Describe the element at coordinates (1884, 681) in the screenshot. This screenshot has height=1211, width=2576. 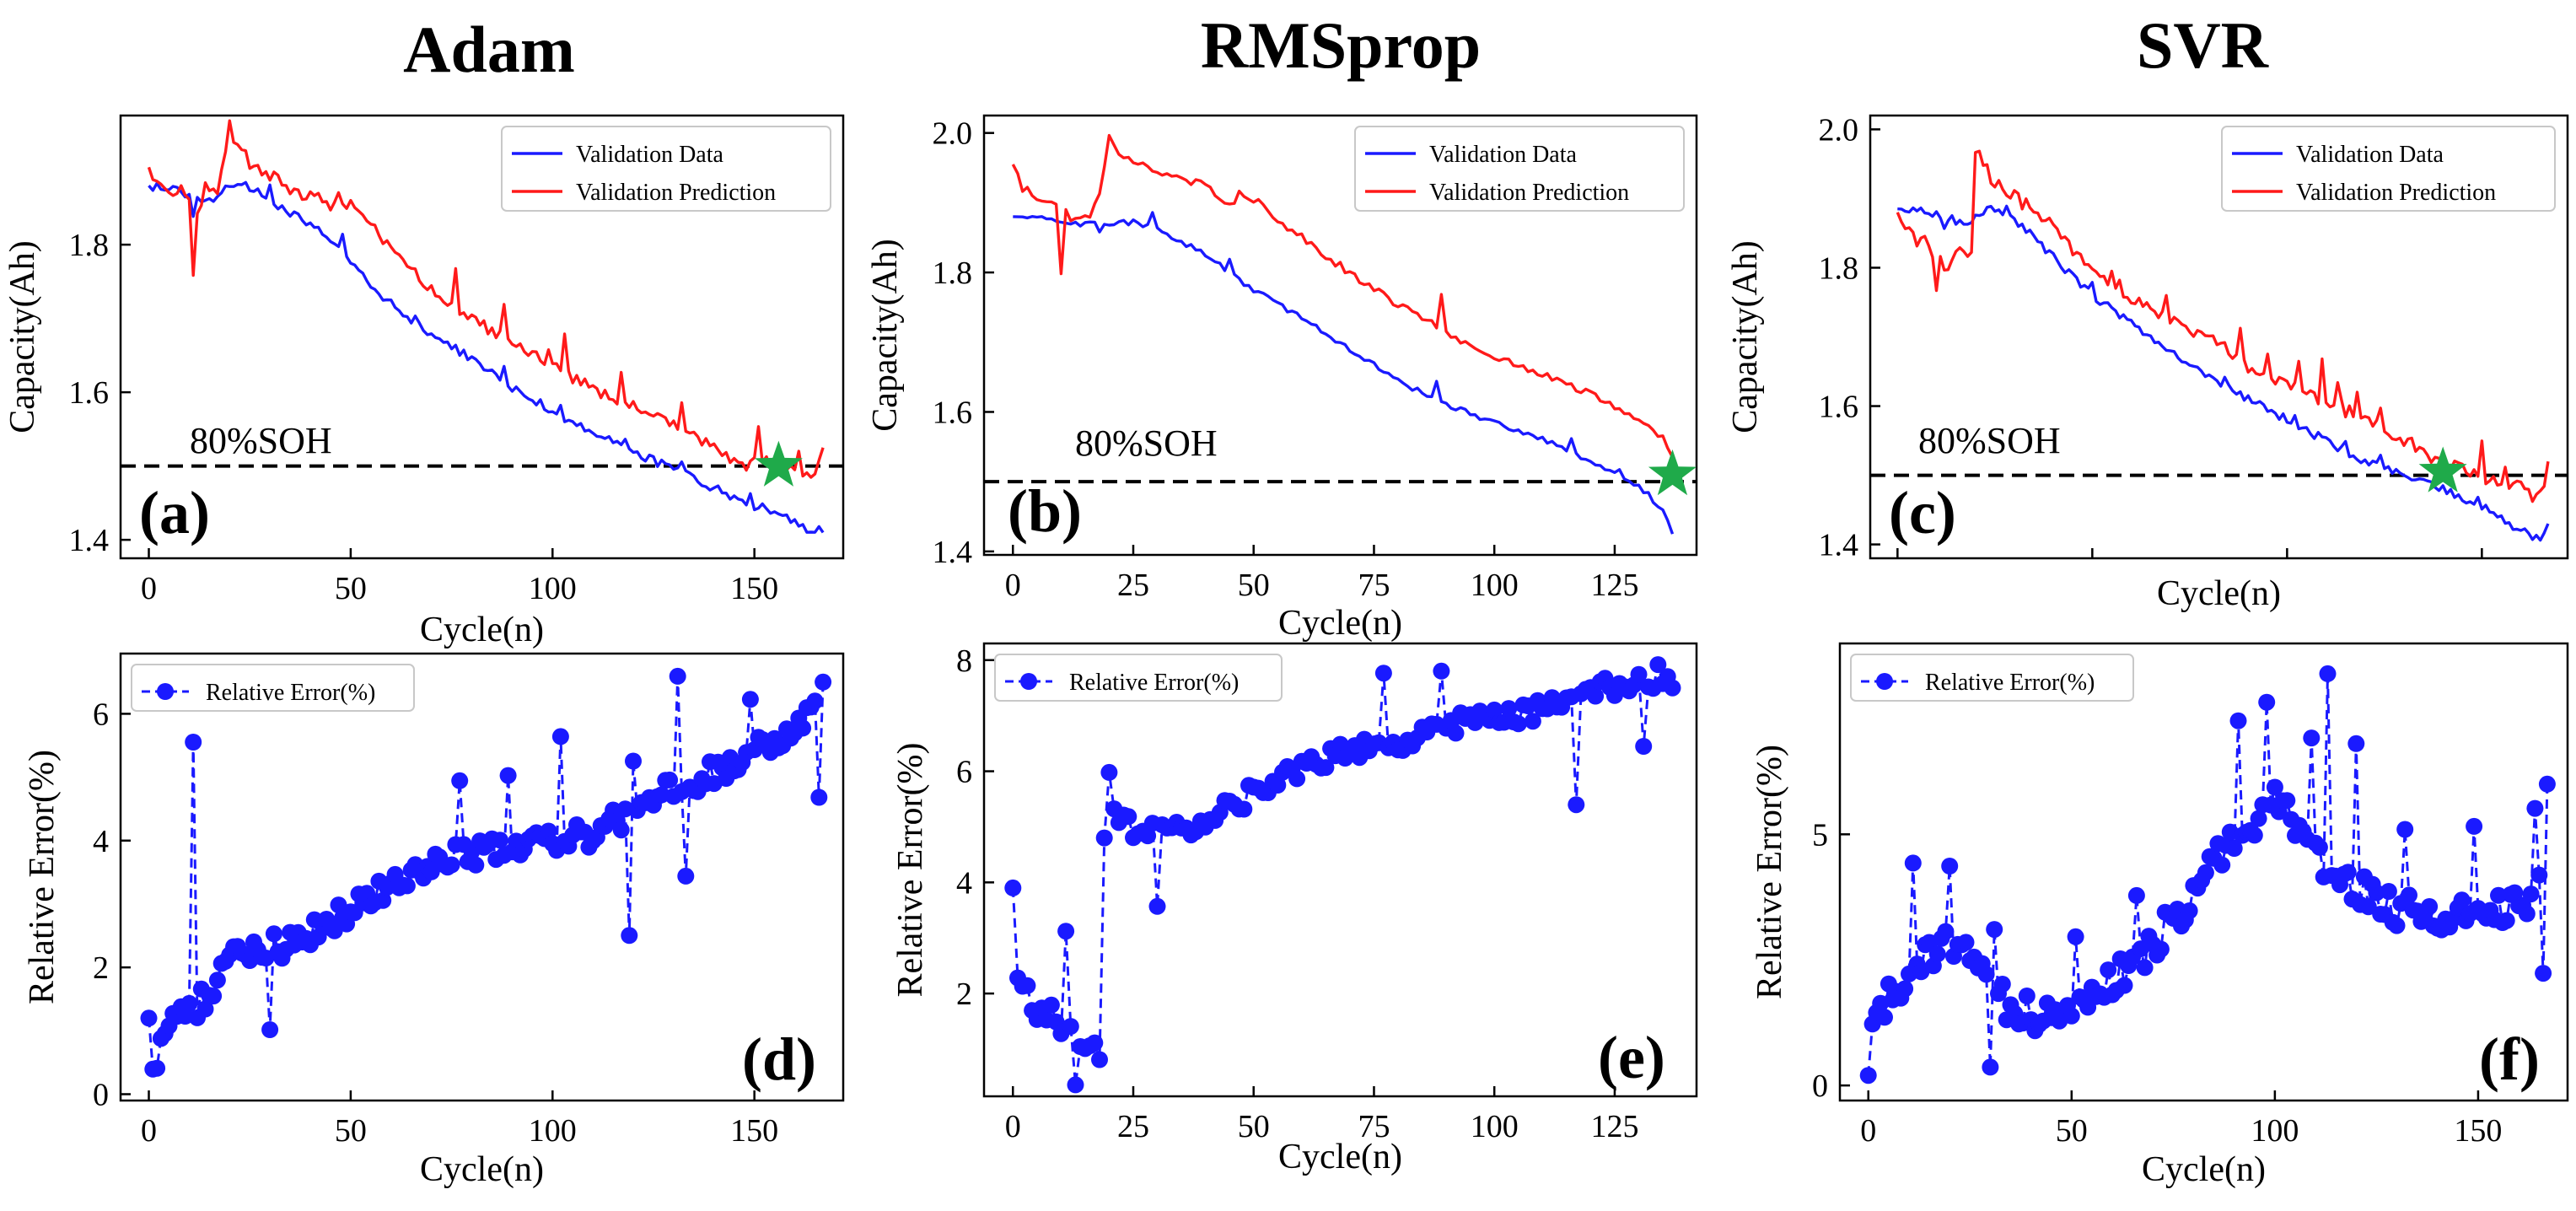
I see `legend-marker` at that location.